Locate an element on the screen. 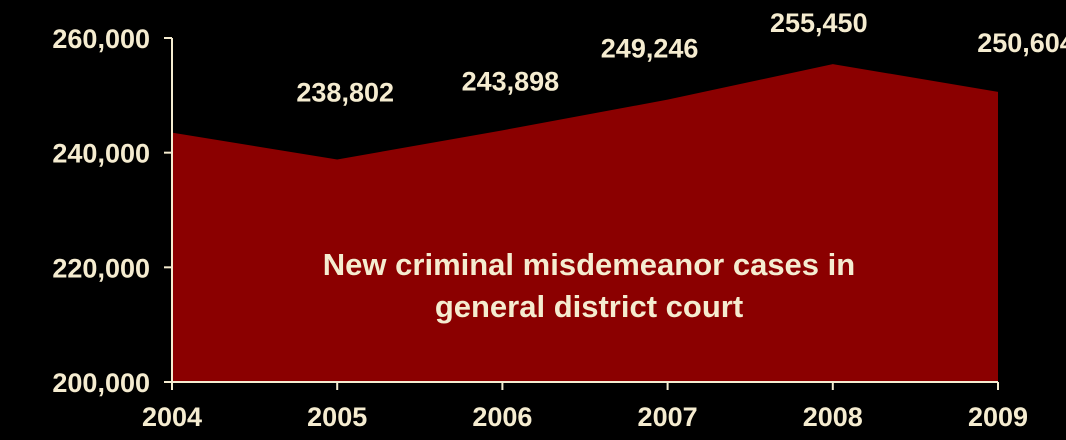 The width and height of the screenshot is (1066, 440). data-label: 249,246 is located at coordinates (650, 49).